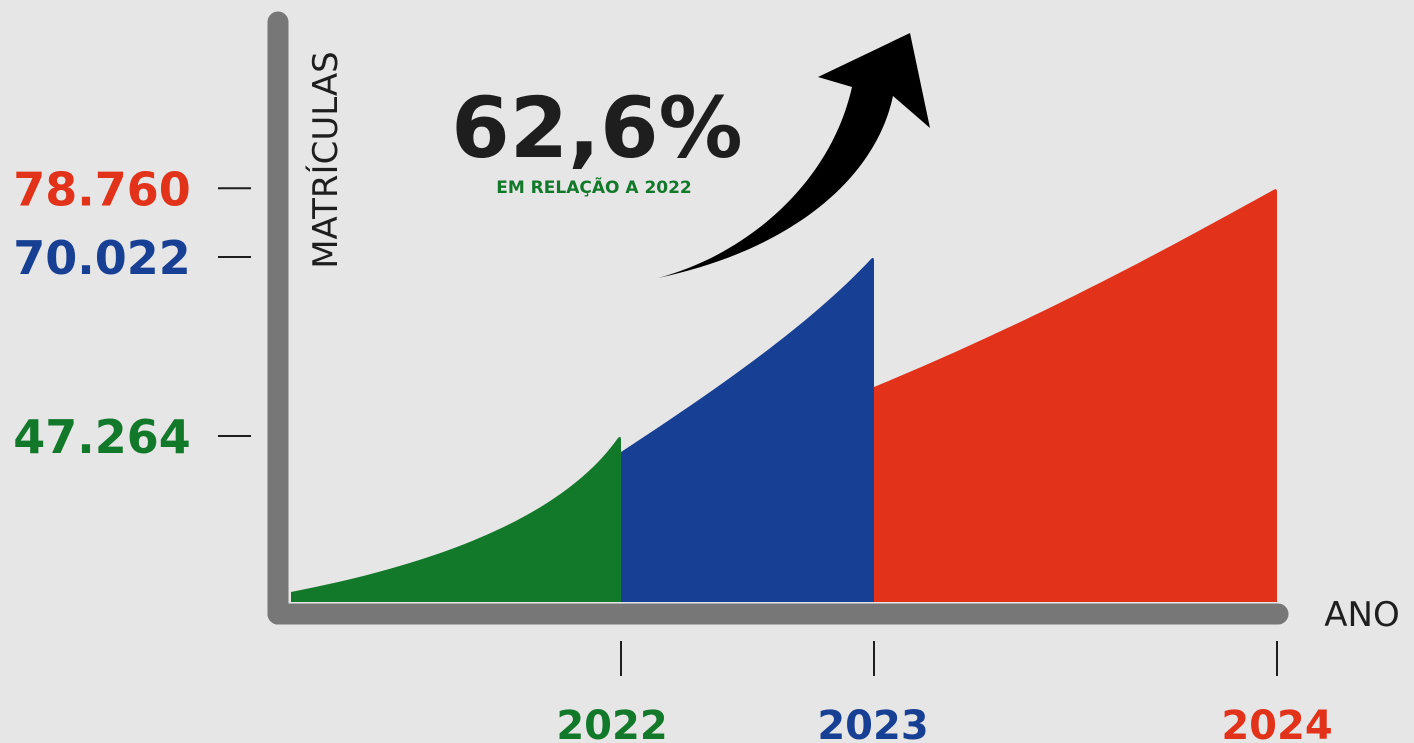  What do you see at coordinates (794, 155) in the screenshot?
I see `growth-arrow-icon` at bounding box center [794, 155].